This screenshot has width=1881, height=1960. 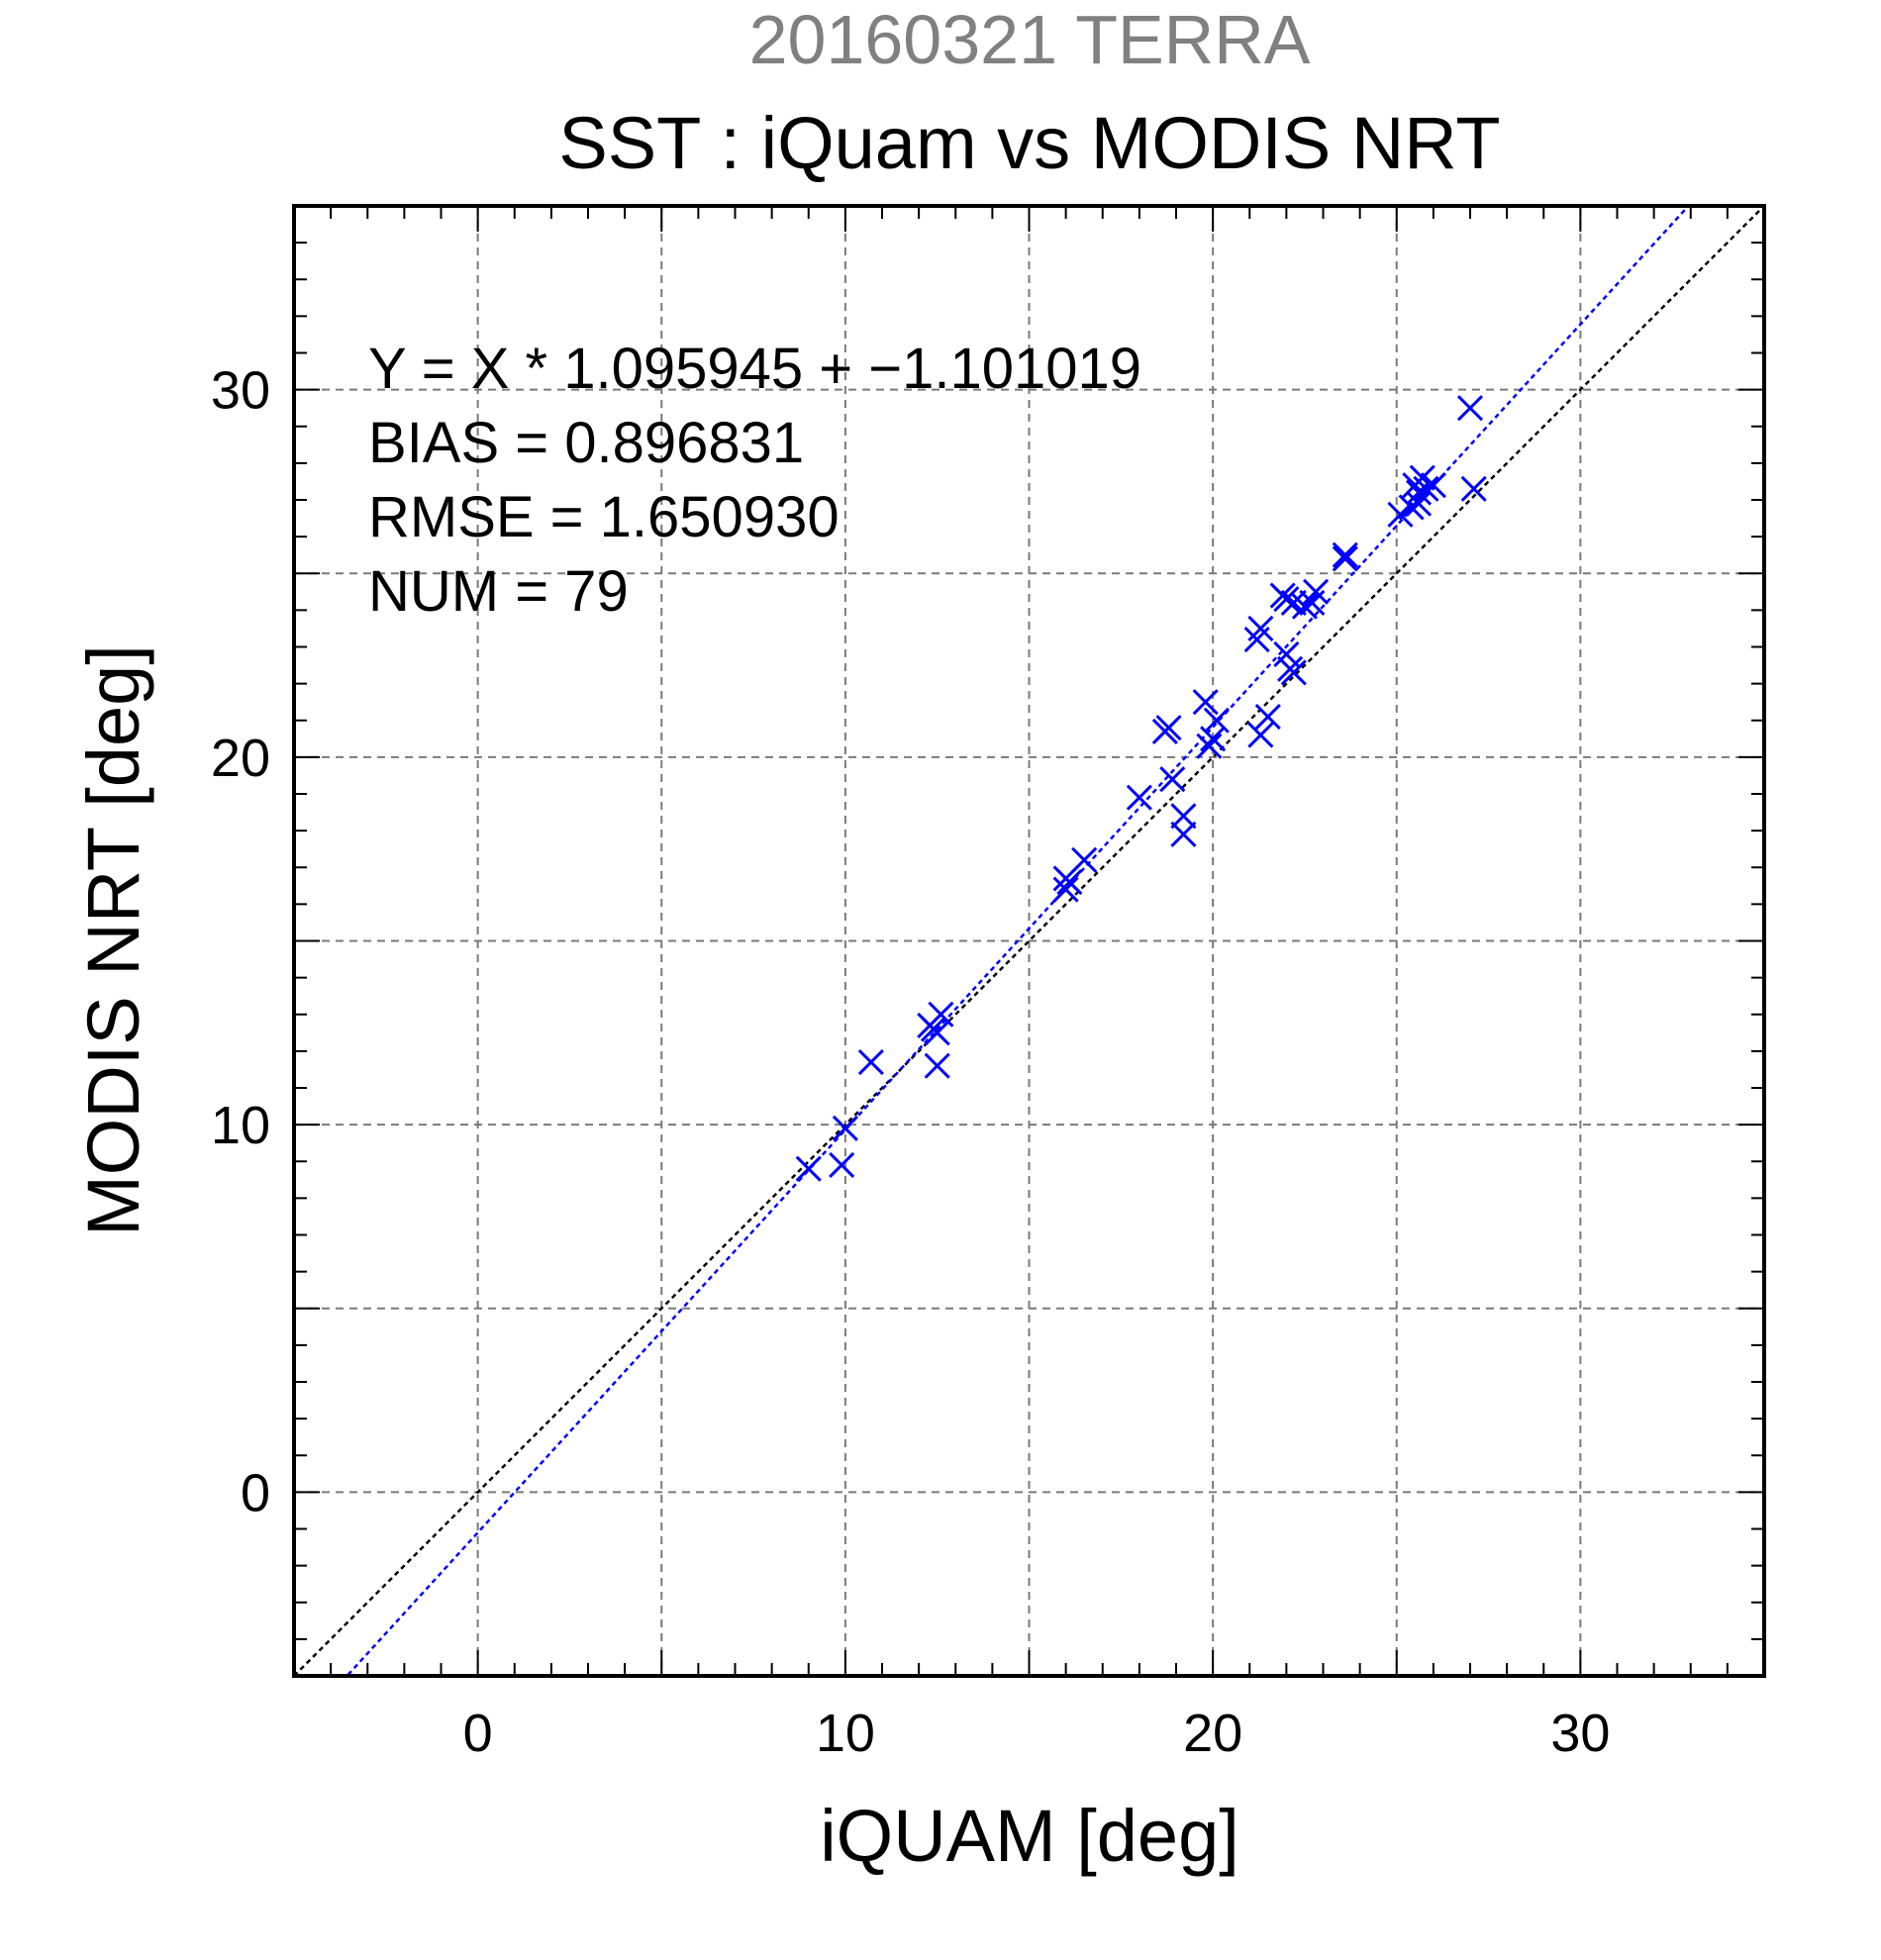 What do you see at coordinates (754, 369) in the screenshot?
I see `stat-regression: Y = X * 1.095945 + −1.101019` at bounding box center [754, 369].